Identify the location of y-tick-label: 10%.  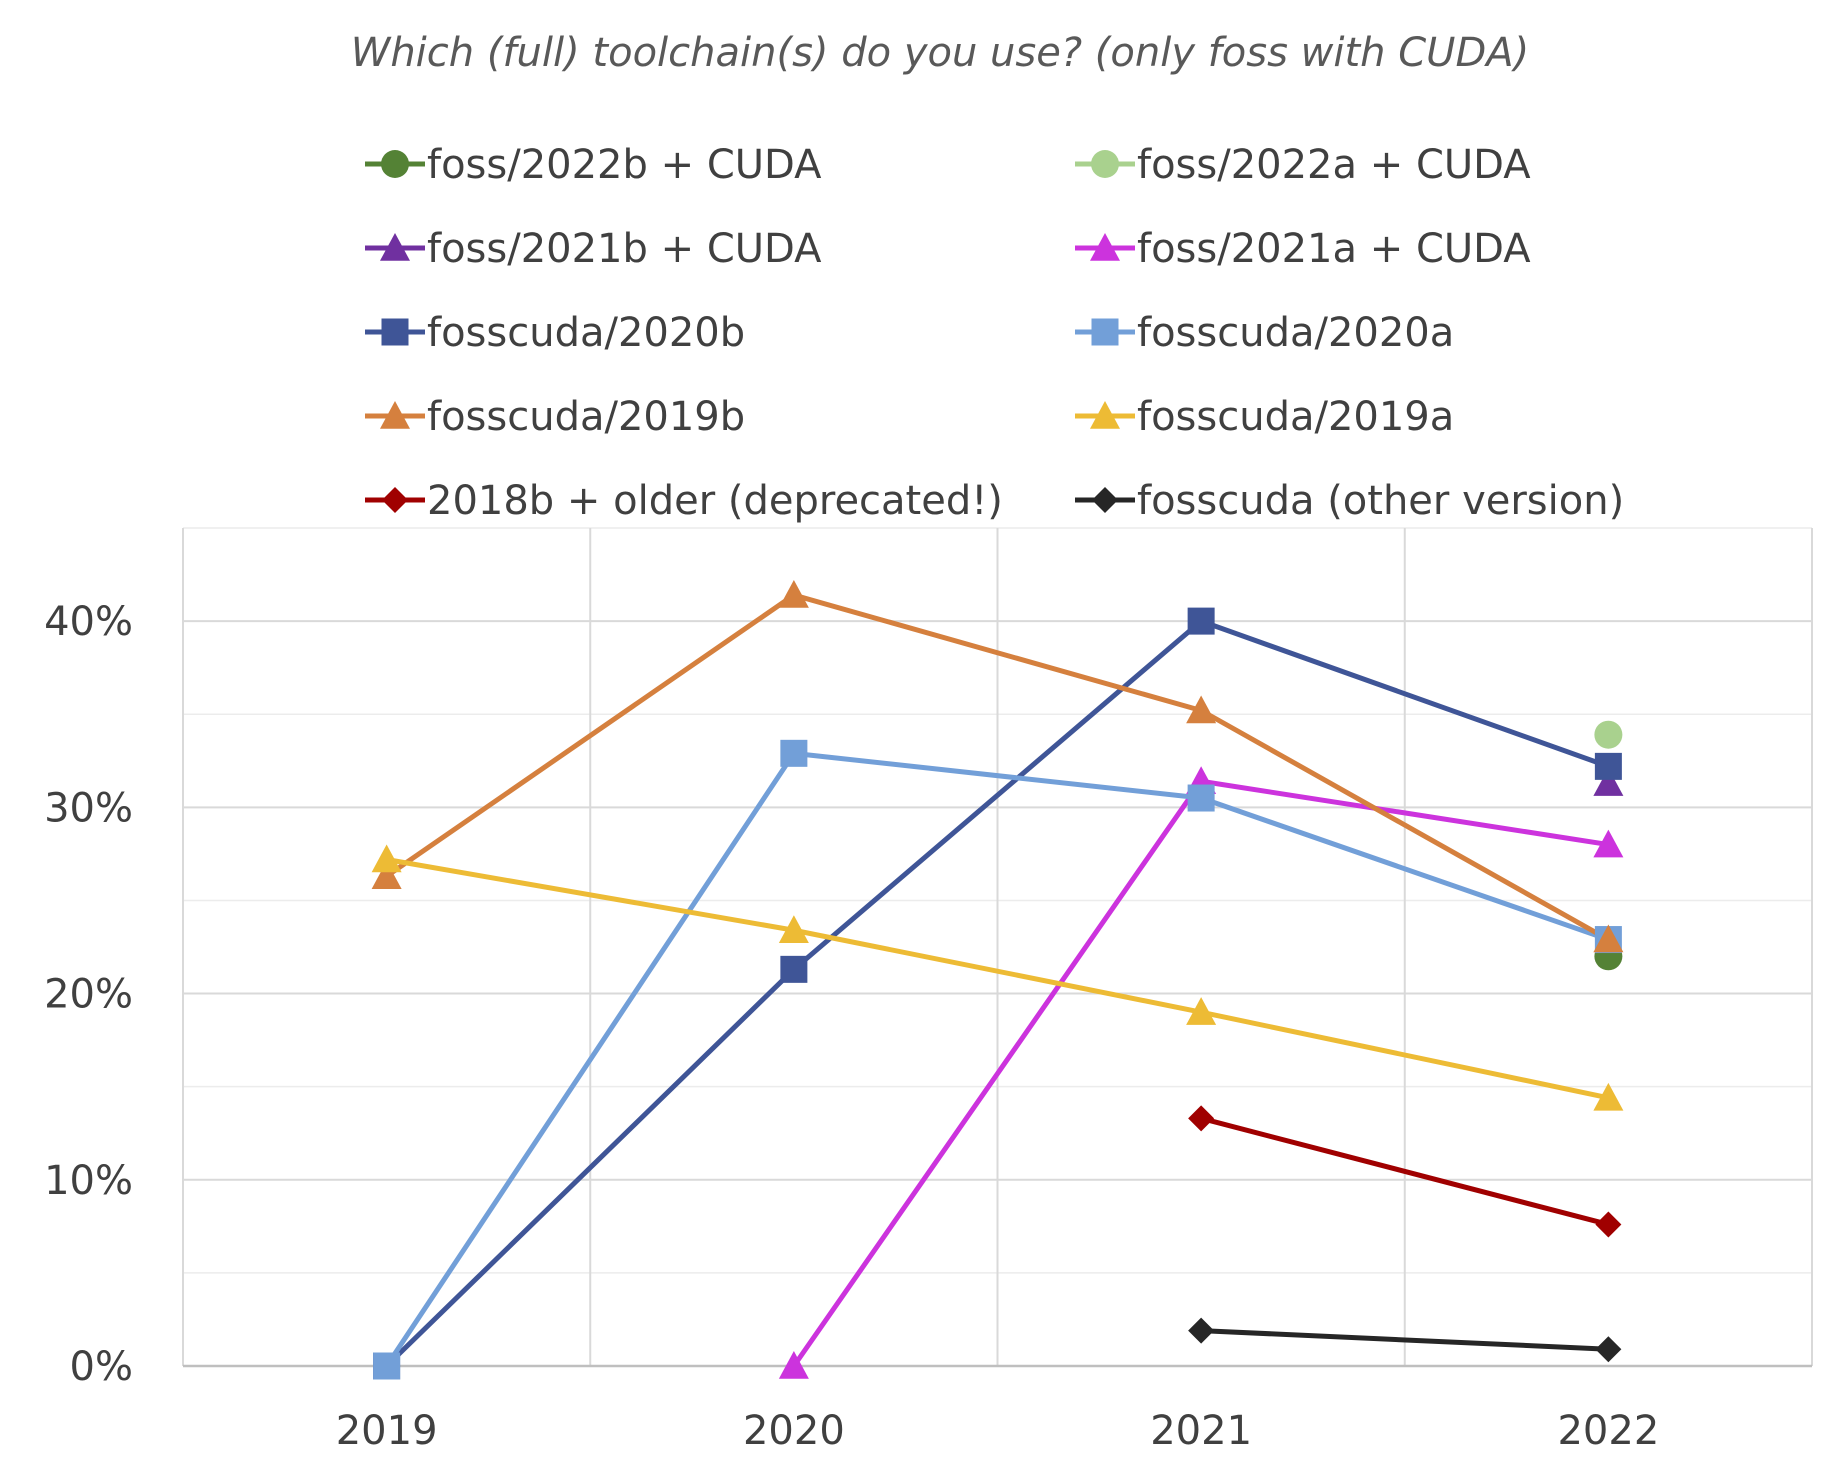
(88, 1181).